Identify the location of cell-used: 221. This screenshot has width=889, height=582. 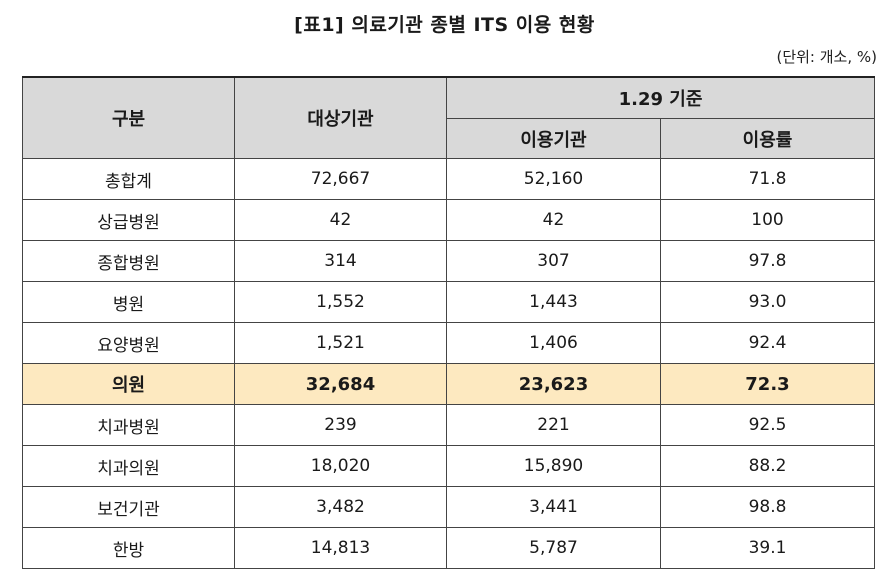
(553, 425).